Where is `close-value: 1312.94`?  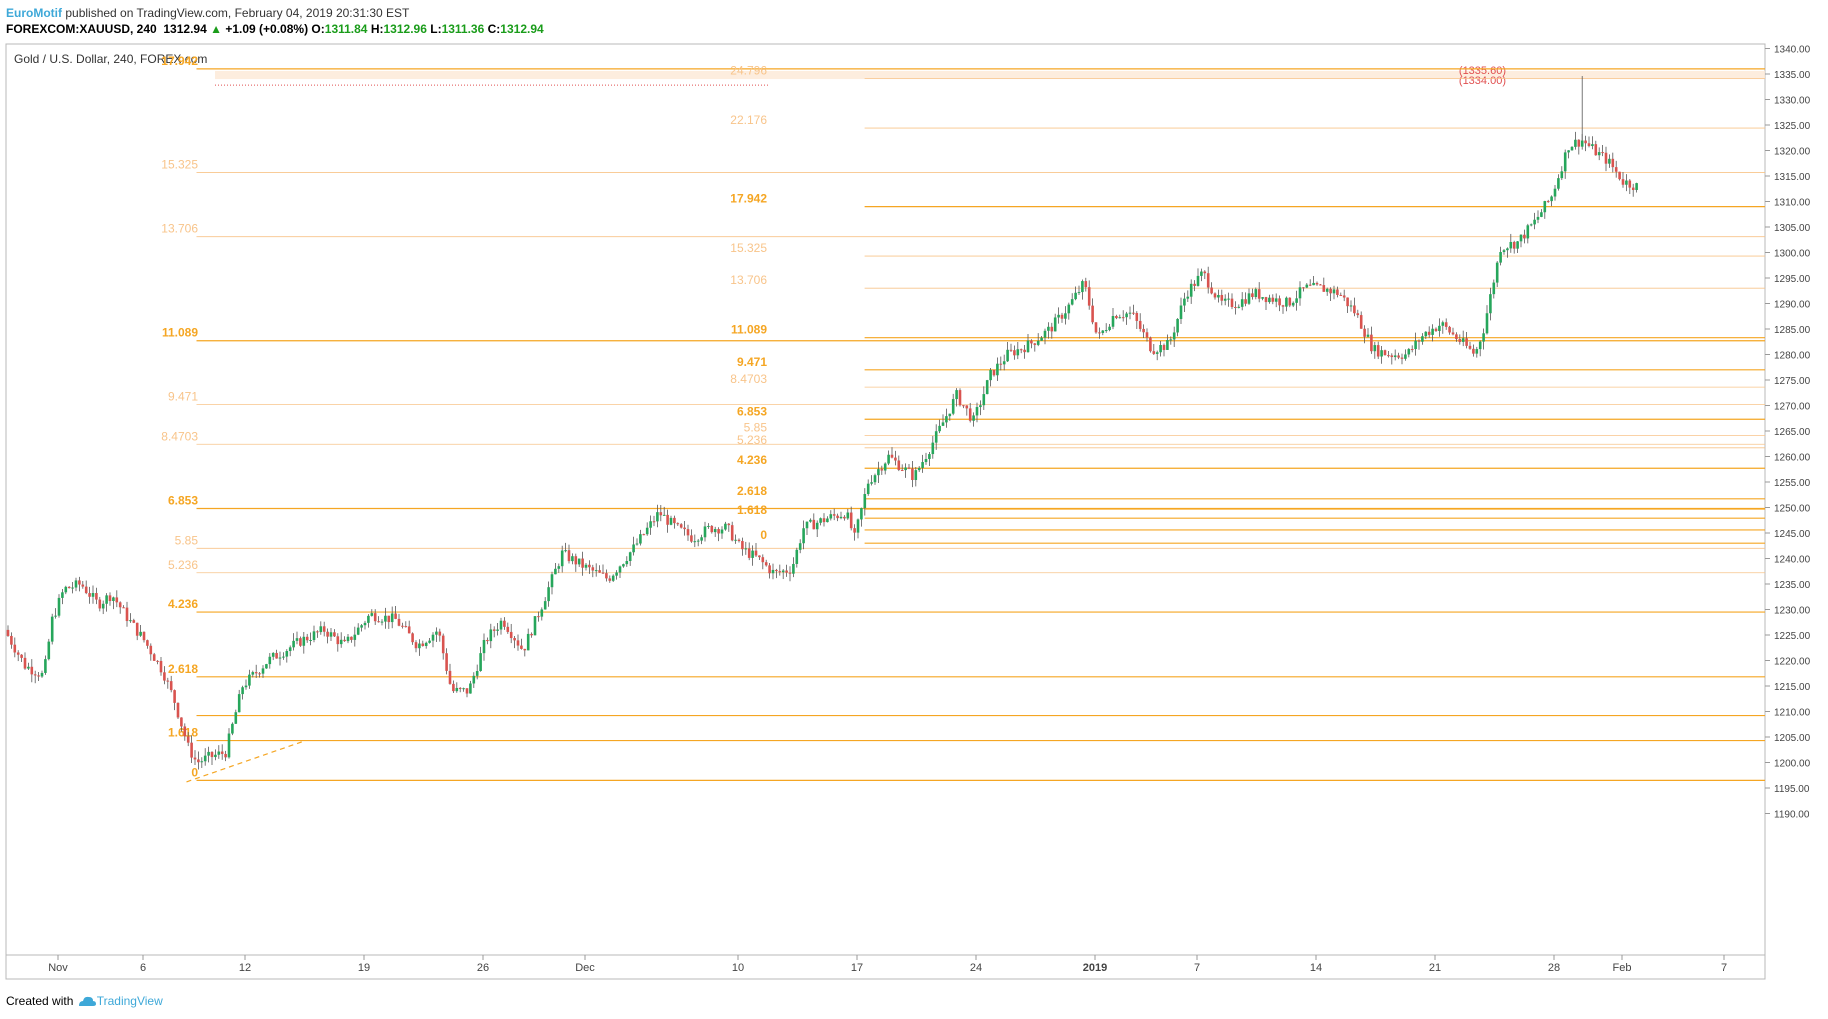 close-value: 1312.94 is located at coordinates (522, 29).